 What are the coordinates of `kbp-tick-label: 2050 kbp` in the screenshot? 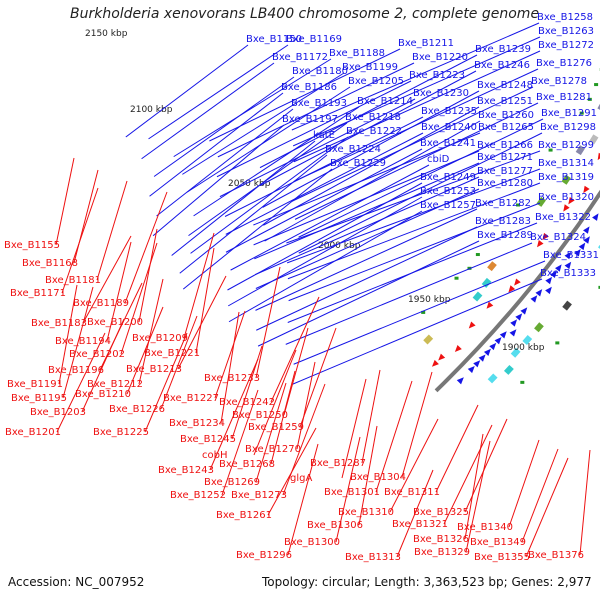 It's located at (249, 184).